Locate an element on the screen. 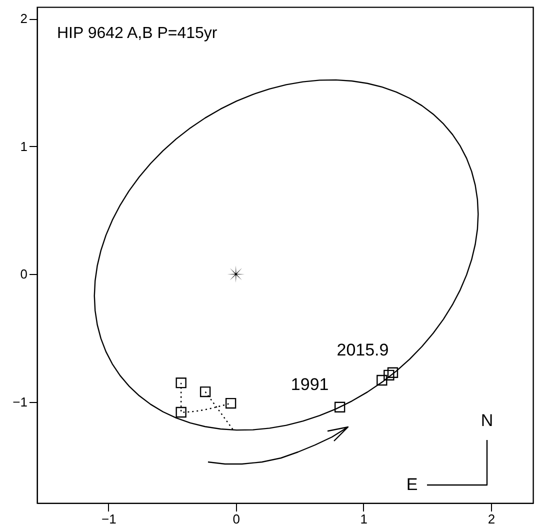 Image resolution: width=540 pixels, height=529 pixels. y-tick-label: −1 is located at coordinates (20, 402).